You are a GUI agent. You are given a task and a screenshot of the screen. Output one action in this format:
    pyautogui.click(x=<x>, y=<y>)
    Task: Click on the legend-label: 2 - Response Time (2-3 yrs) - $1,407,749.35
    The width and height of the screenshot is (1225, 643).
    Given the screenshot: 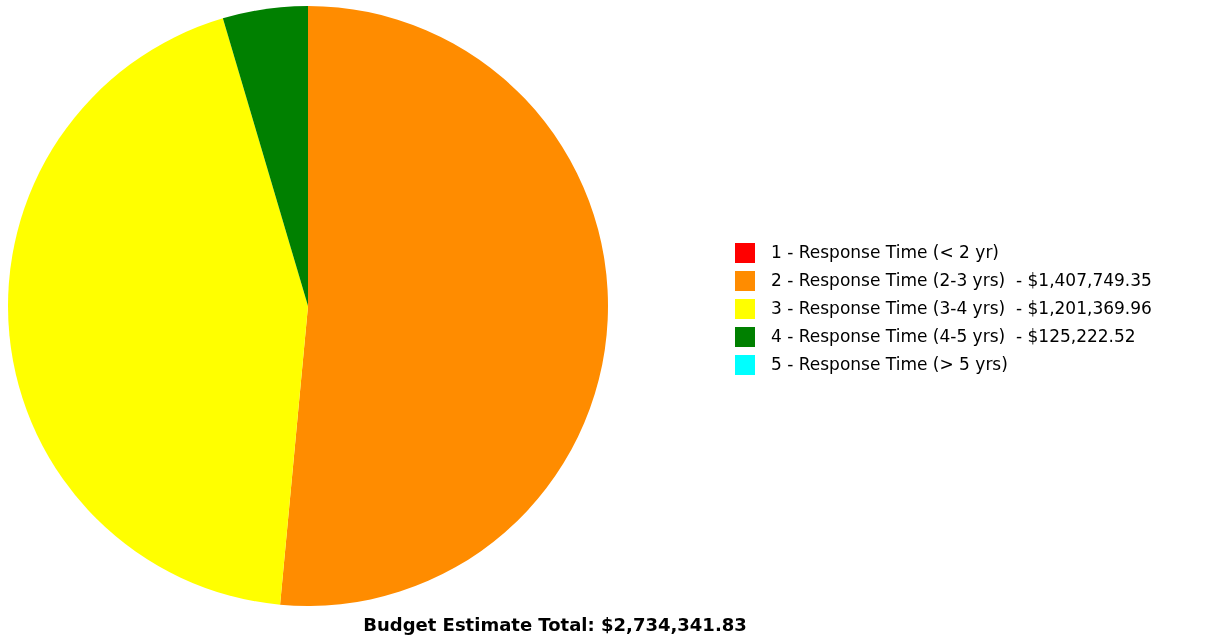 What is the action you would take?
    pyautogui.click(x=961, y=279)
    